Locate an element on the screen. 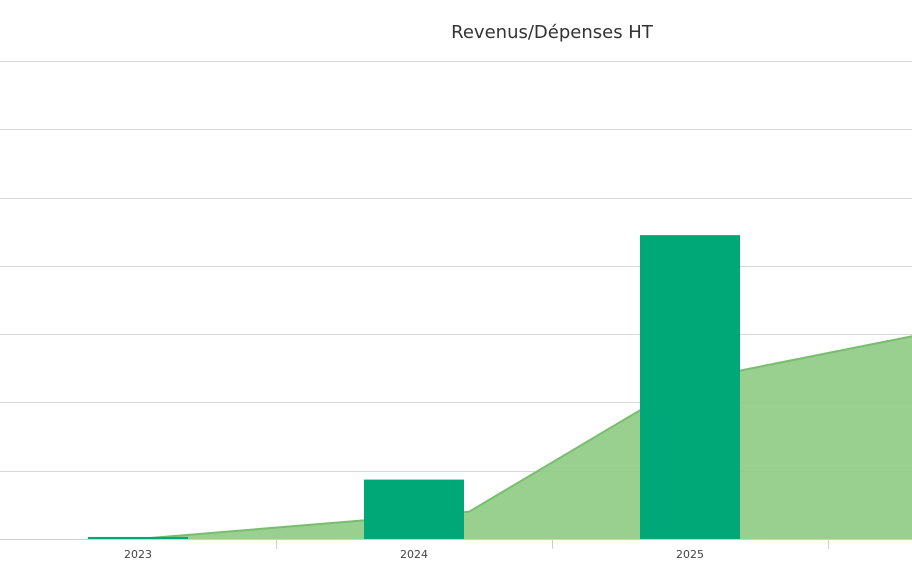  x-tick-label: 2025 is located at coordinates (690, 554).